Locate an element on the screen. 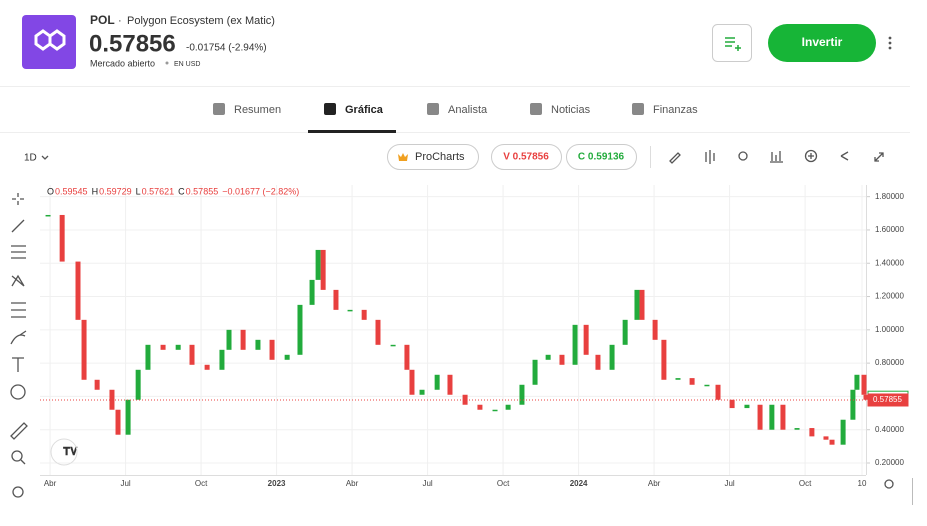 This screenshot has width=927, height=526. y-tick-label: 0.80000 is located at coordinates (889, 362).